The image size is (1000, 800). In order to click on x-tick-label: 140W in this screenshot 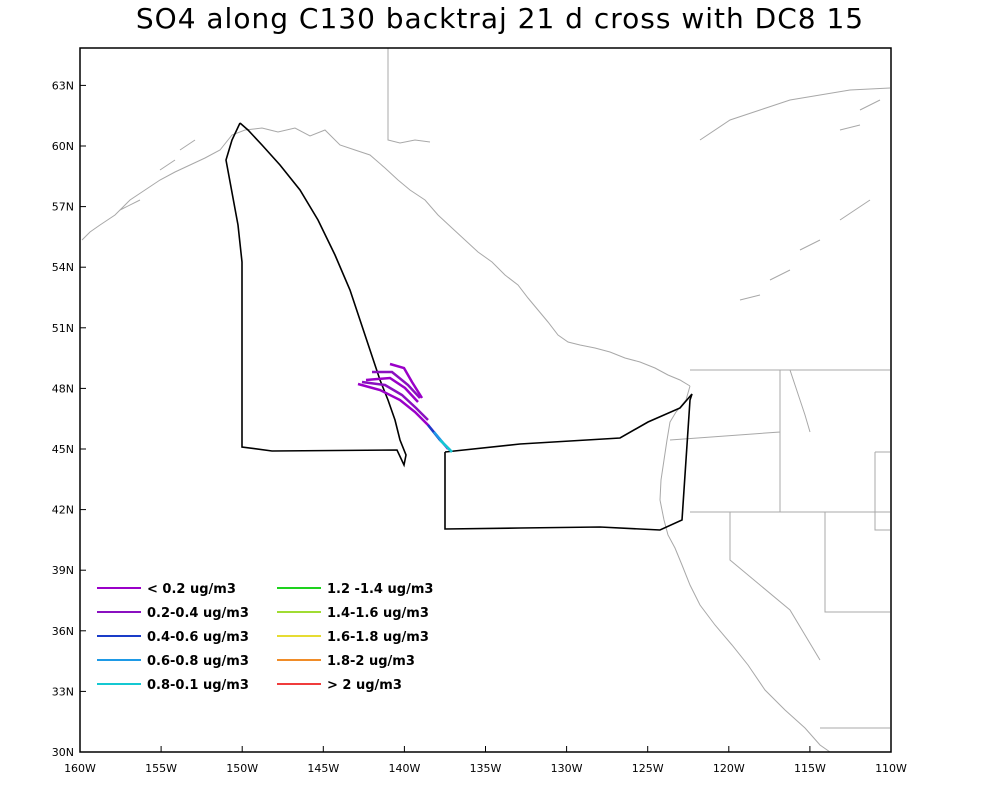, I will do `click(404, 768)`.